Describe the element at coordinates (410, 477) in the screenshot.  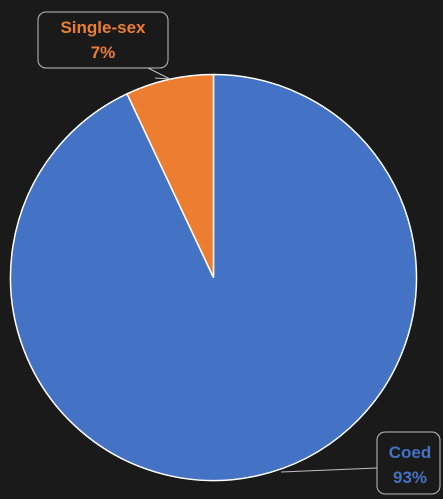
I see `percent-label-coed: 93%` at that location.